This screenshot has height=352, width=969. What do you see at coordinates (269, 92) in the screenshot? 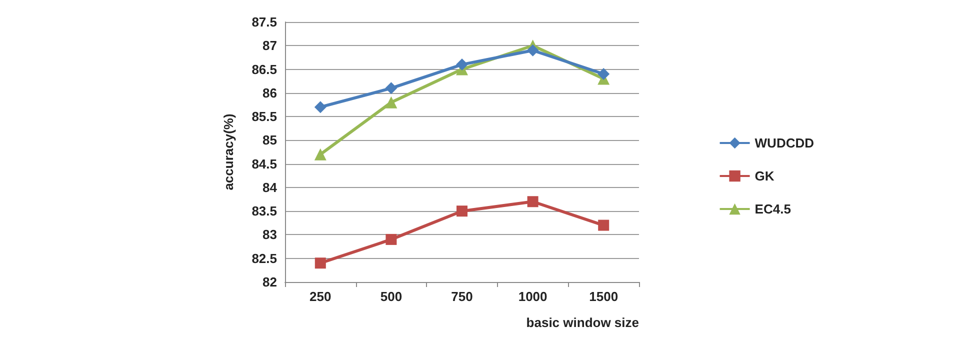
I see `y-tick-label: 86` at bounding box center [269, 92].